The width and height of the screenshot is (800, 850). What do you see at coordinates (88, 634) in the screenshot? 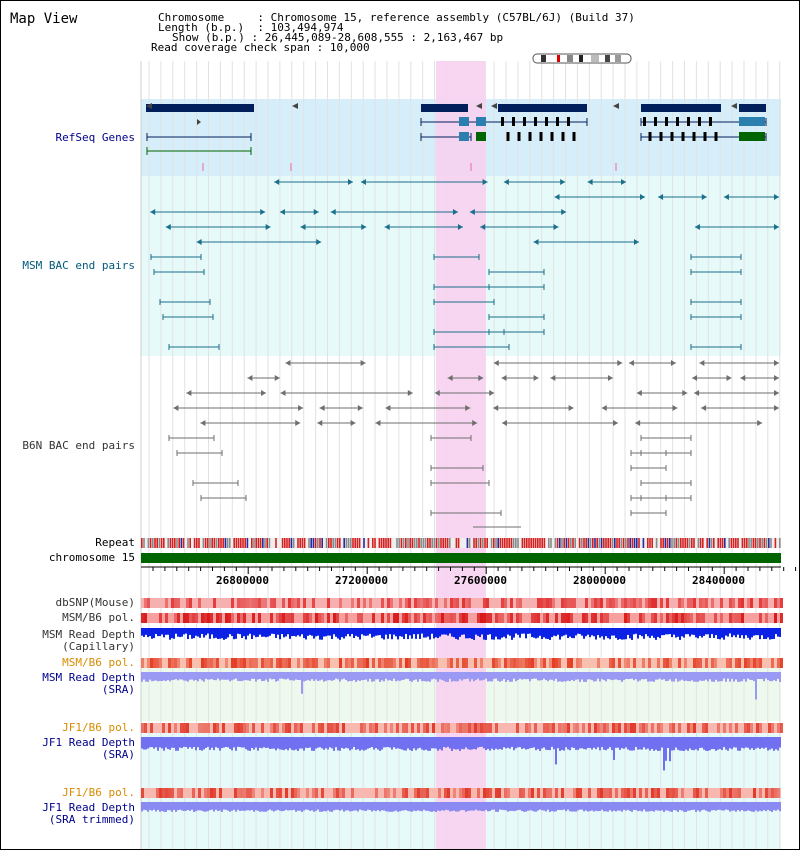
I see `track-label-msm-depth-cap-1: MSM Read Depth` at bounding box center [88, 634].